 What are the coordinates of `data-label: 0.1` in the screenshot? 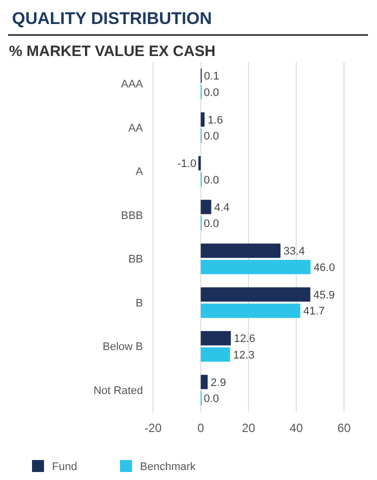 It's located at (212, 76).